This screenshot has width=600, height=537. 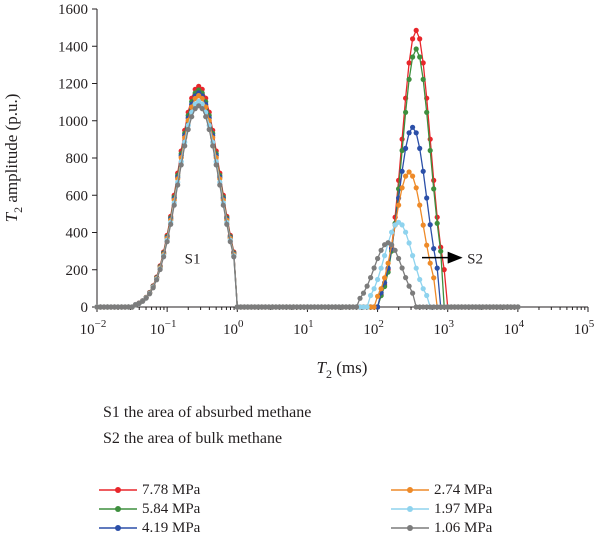 I want to click on legend-label: 5.84 MPa, so click(x=171, y=509).